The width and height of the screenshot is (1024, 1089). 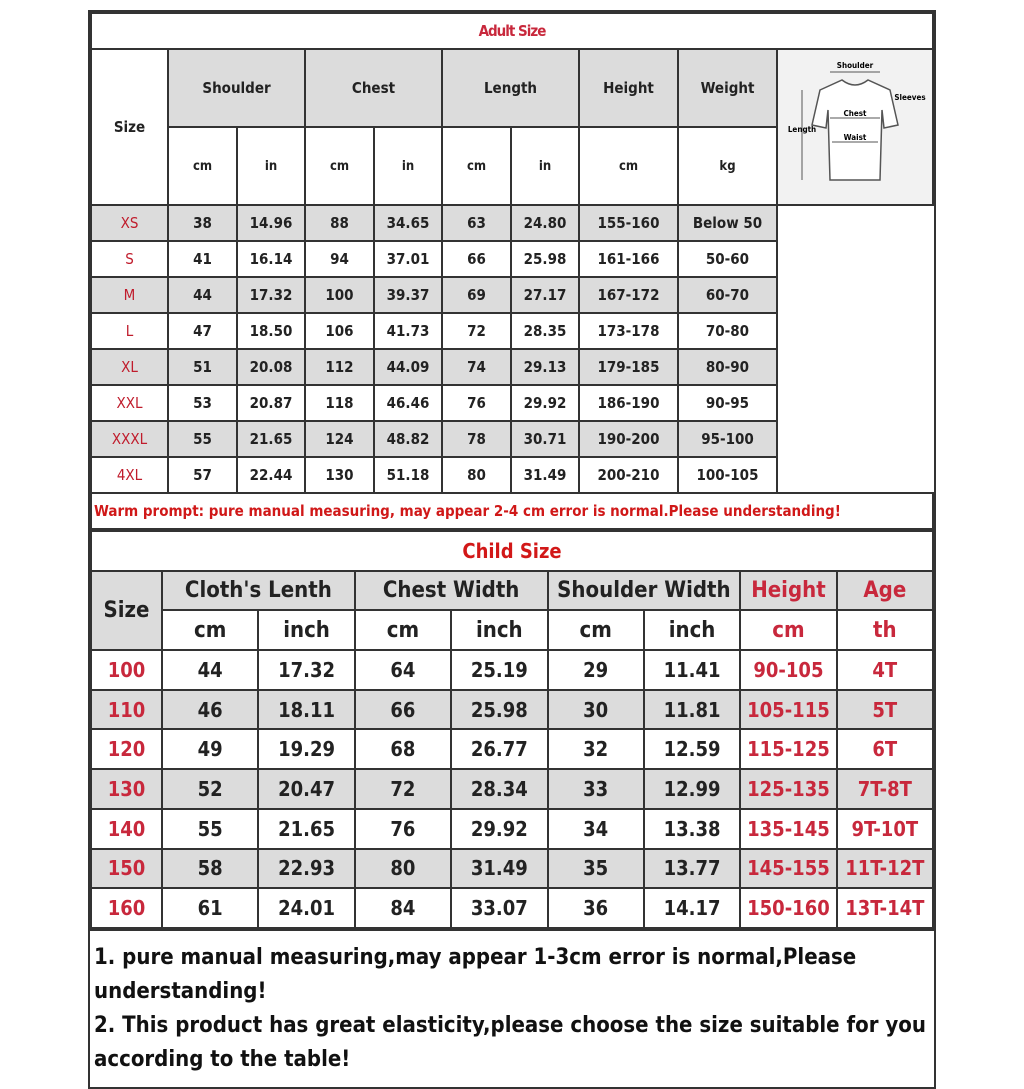 I want to click on table-row: 160 61 24.01 84 33.07 36 14.17 150-160 13T-14T, so click(x=512, y=908).